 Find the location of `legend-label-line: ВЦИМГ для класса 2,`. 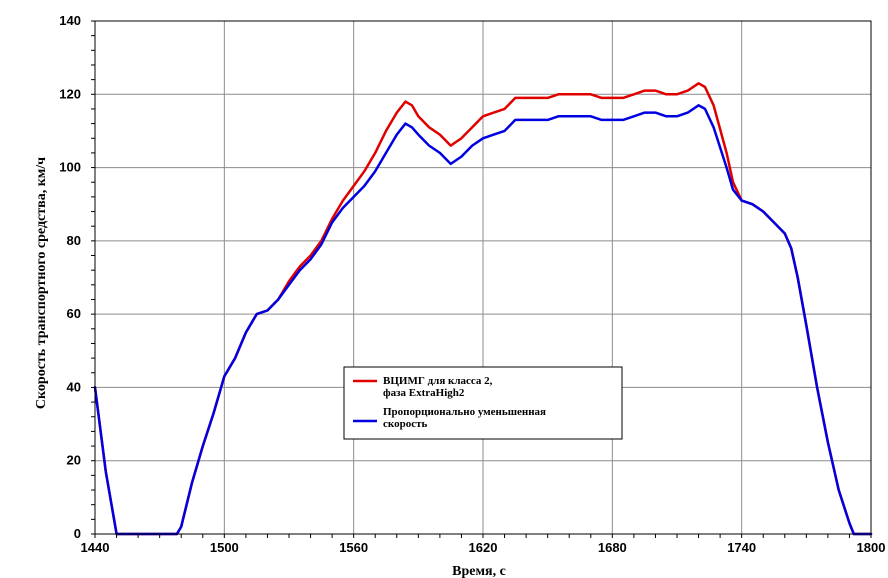

legend-label-line: ВЦИМГ для класса 2, is located at coordinates (438, 381).